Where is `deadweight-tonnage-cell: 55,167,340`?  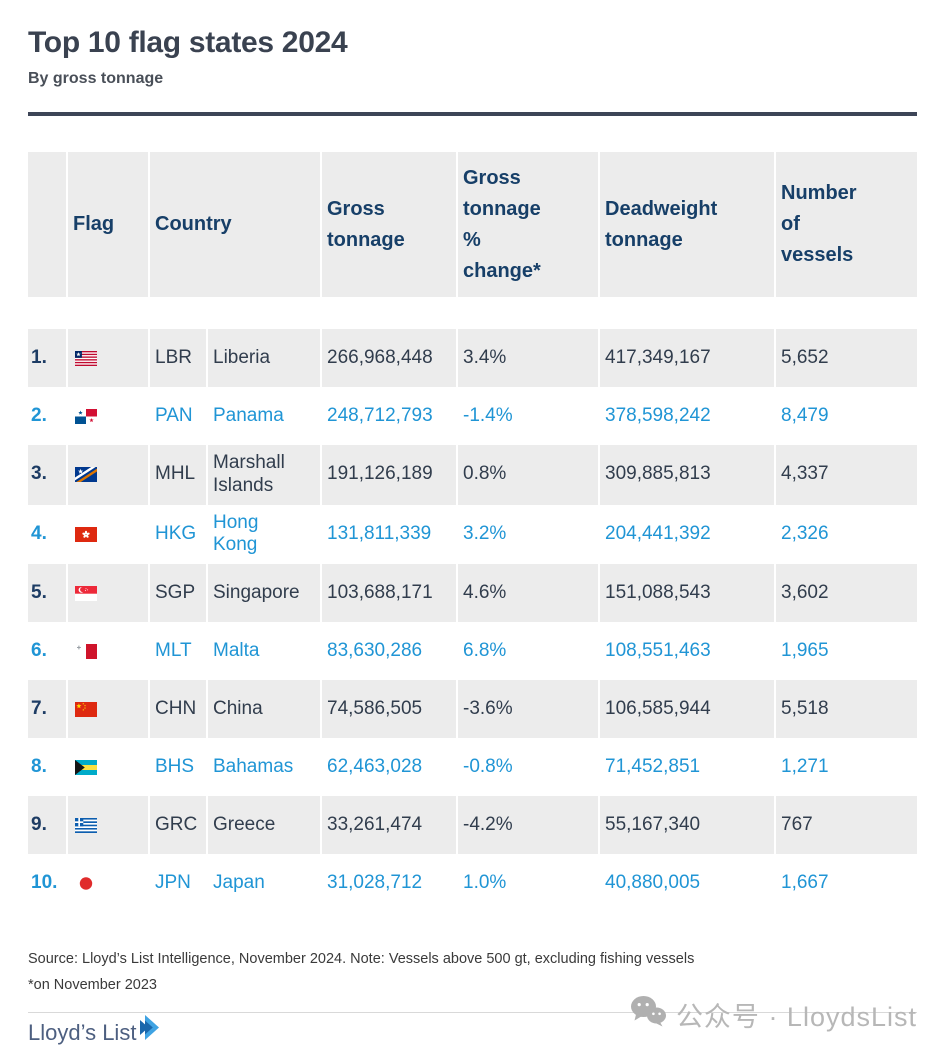
deadweight-tonnage-cell: 55,167,340 is located at coordinates (687, 825).